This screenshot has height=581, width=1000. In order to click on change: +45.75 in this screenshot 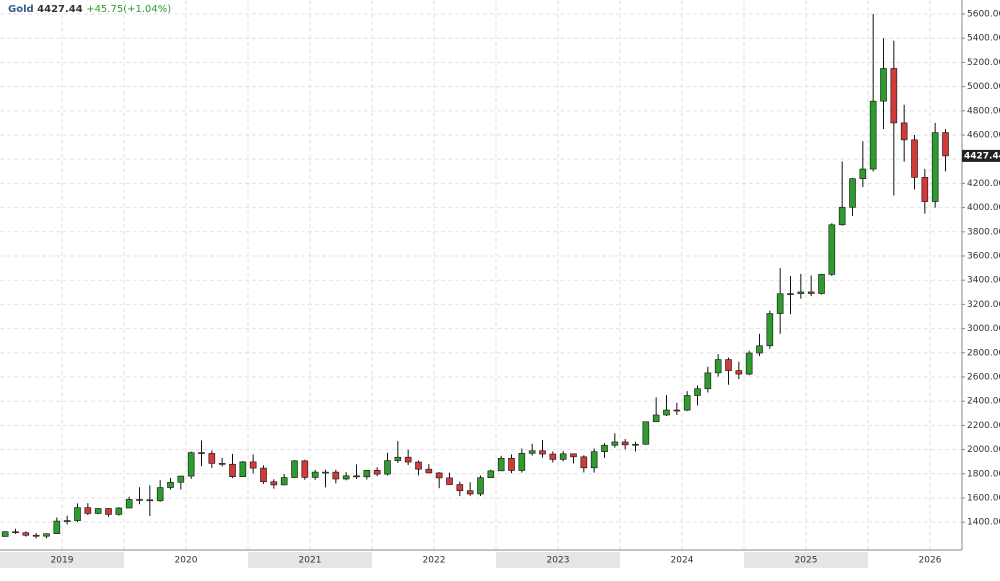, I will do `click(104, 9)`.